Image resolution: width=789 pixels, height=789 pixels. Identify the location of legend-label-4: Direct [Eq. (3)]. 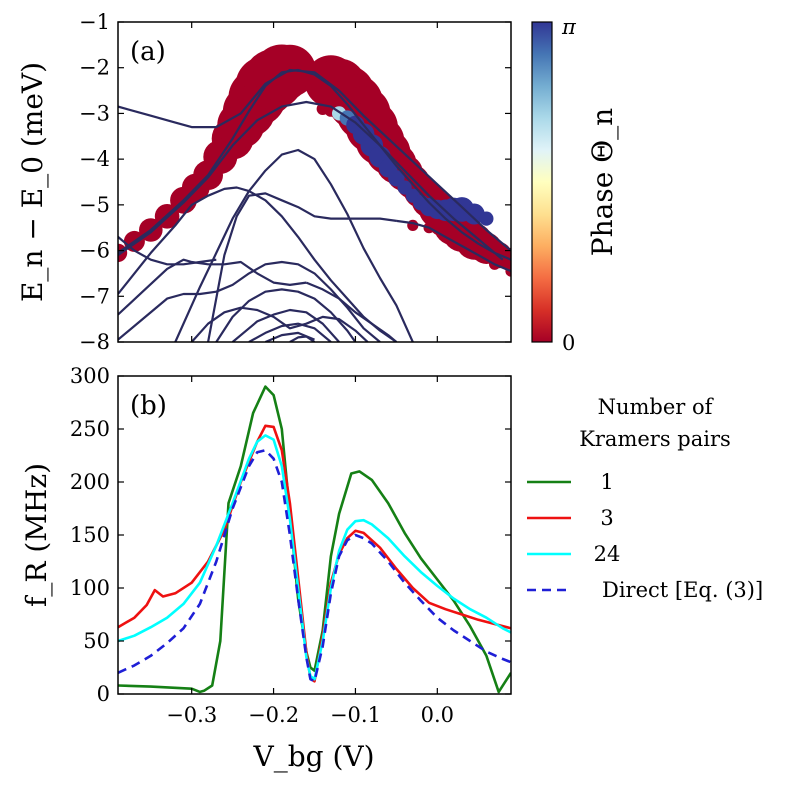
(682, 590).